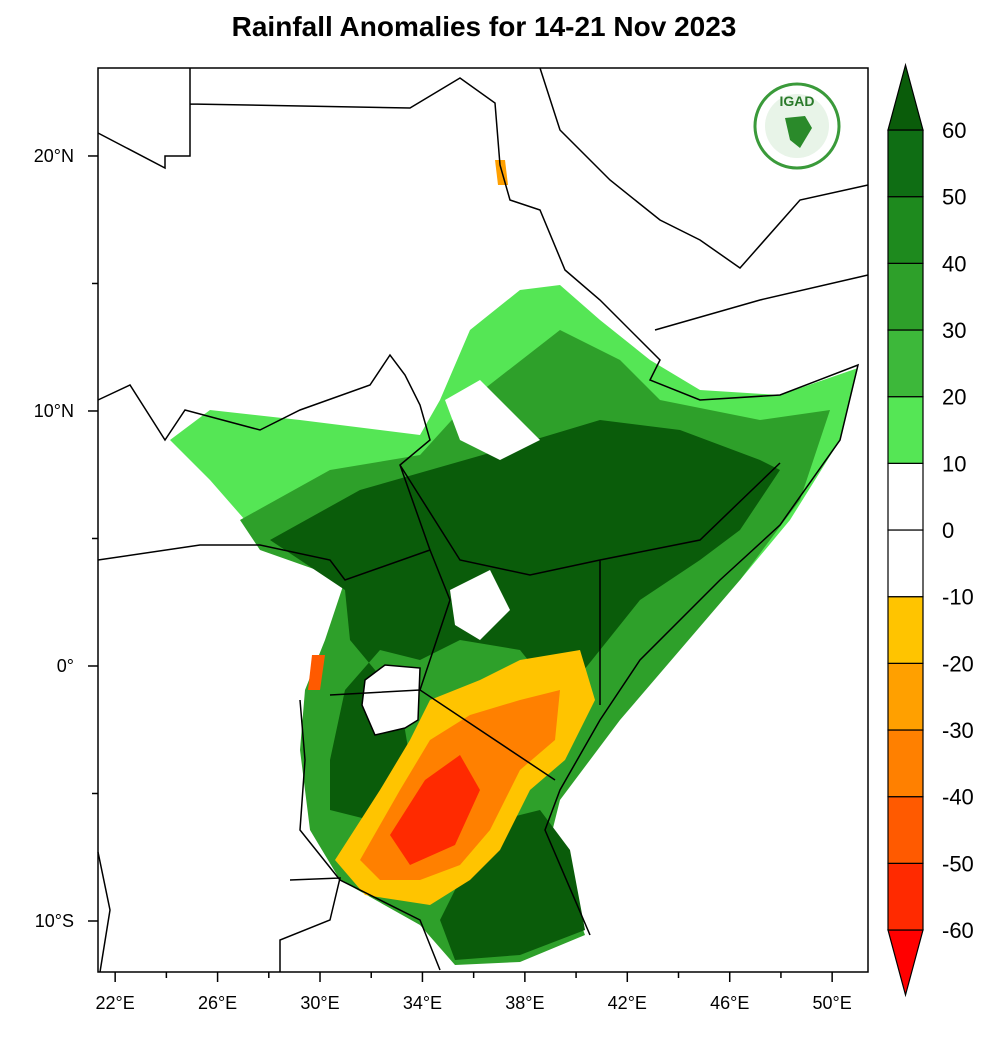 This screenshot has width=989, height=1042. What do you see at coordinates (954, 463) in the screenshot?
I see `colorbar-label: 10` at bounding box center [954, 463].